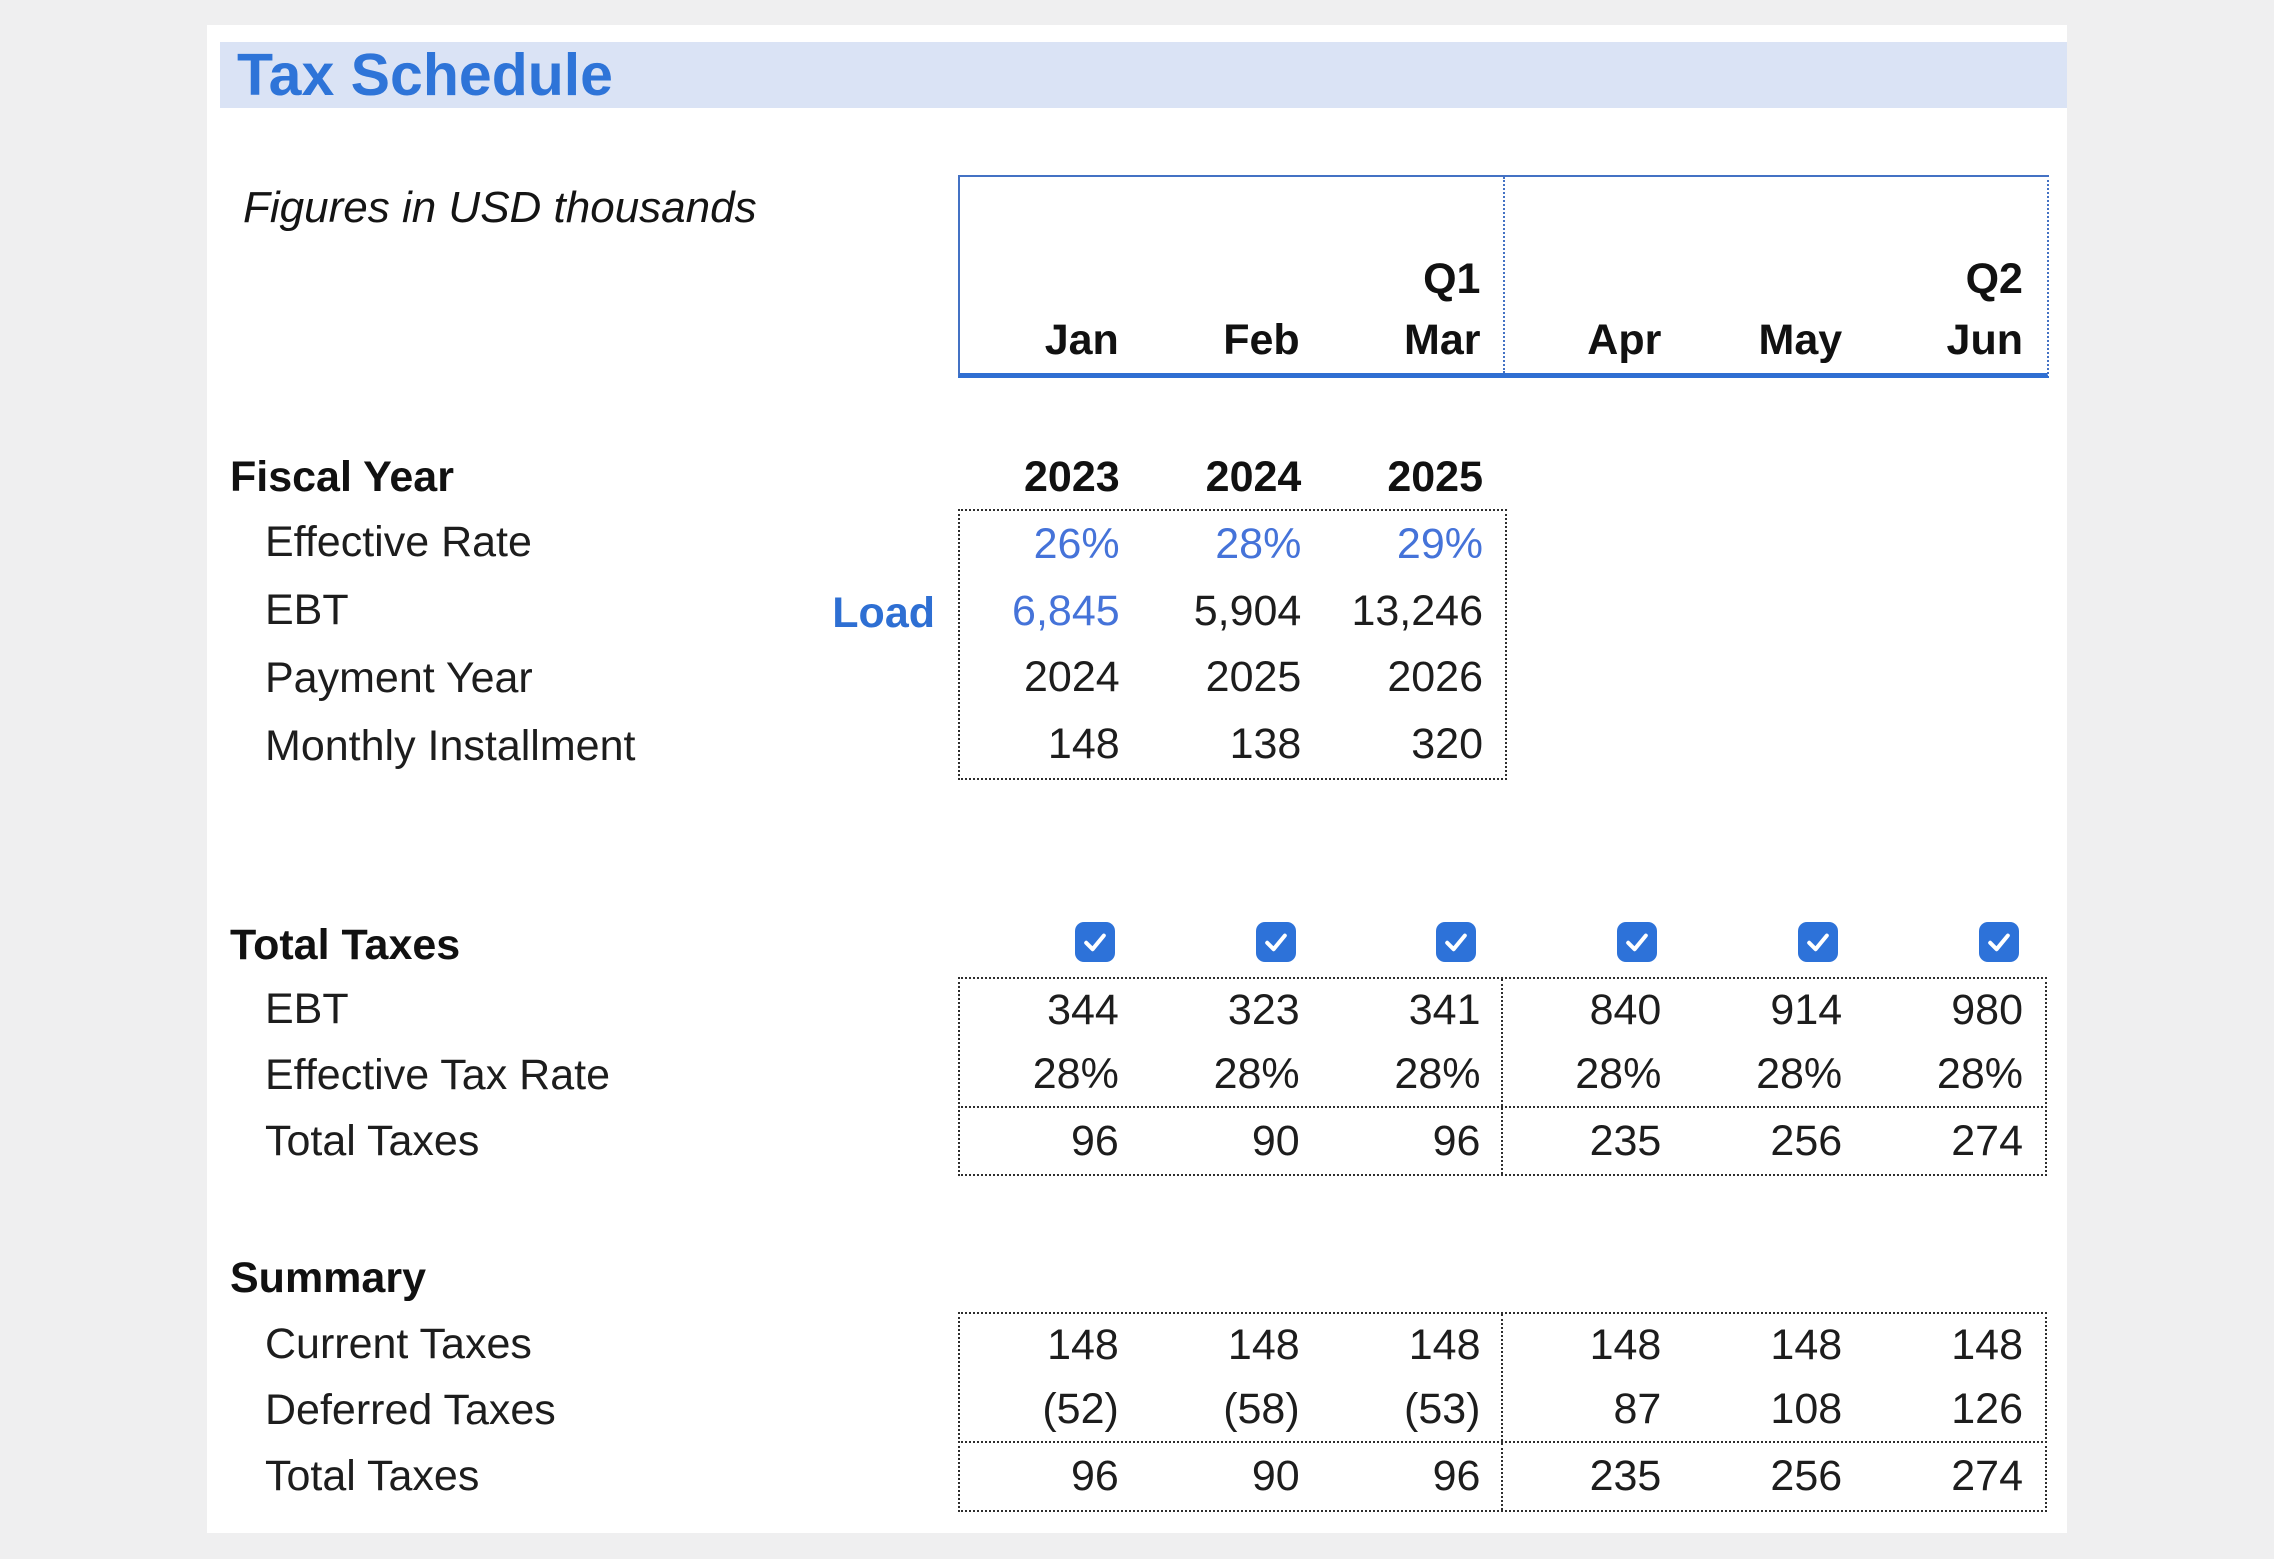 The height and width of the screenshot is (1559, 2274). I want to click on months-header: Q1 Q2 Jan Feb Mar Apr May Jun, so click(1503, 276).